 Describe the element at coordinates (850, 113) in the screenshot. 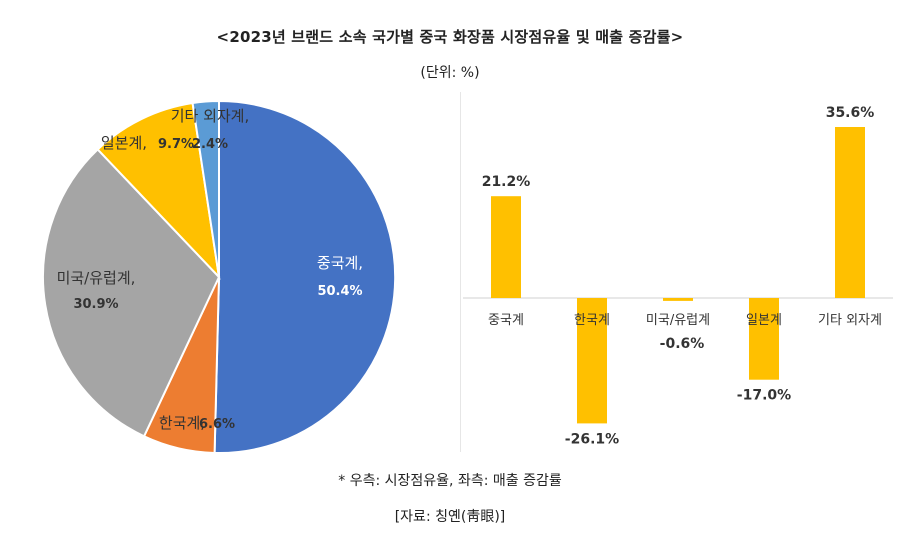

I see `bar-value-label: 35.6%` at that location.